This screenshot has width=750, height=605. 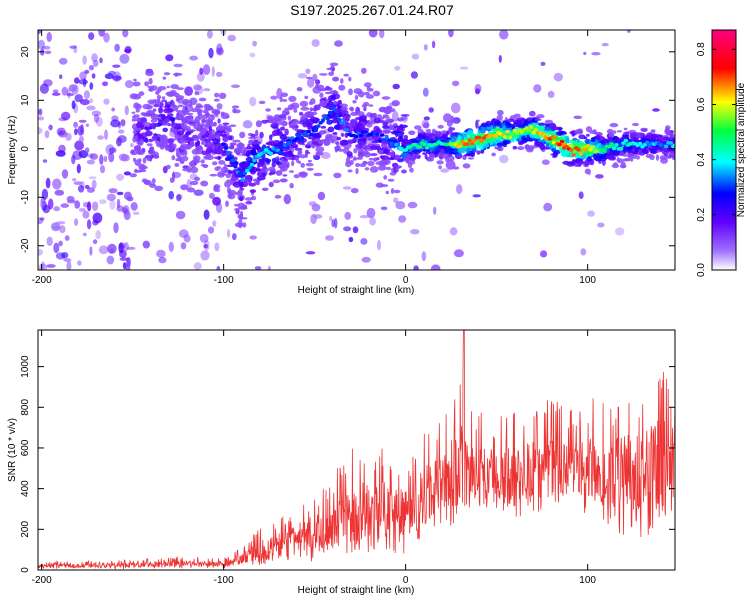 What do you see at coordinates (741, 149) in the screenshot?
I see `colorbar-label: Normalized spectral amplitude` at bounding box center [741, 149].